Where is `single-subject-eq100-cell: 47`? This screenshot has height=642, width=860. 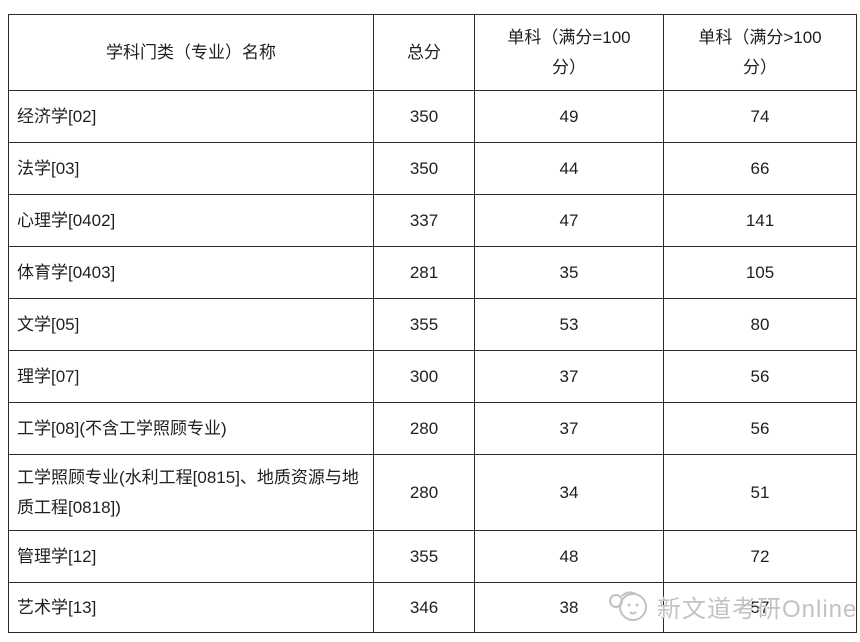
single-subject-eq100-cell: 47 is located at coordinates (569, 220).